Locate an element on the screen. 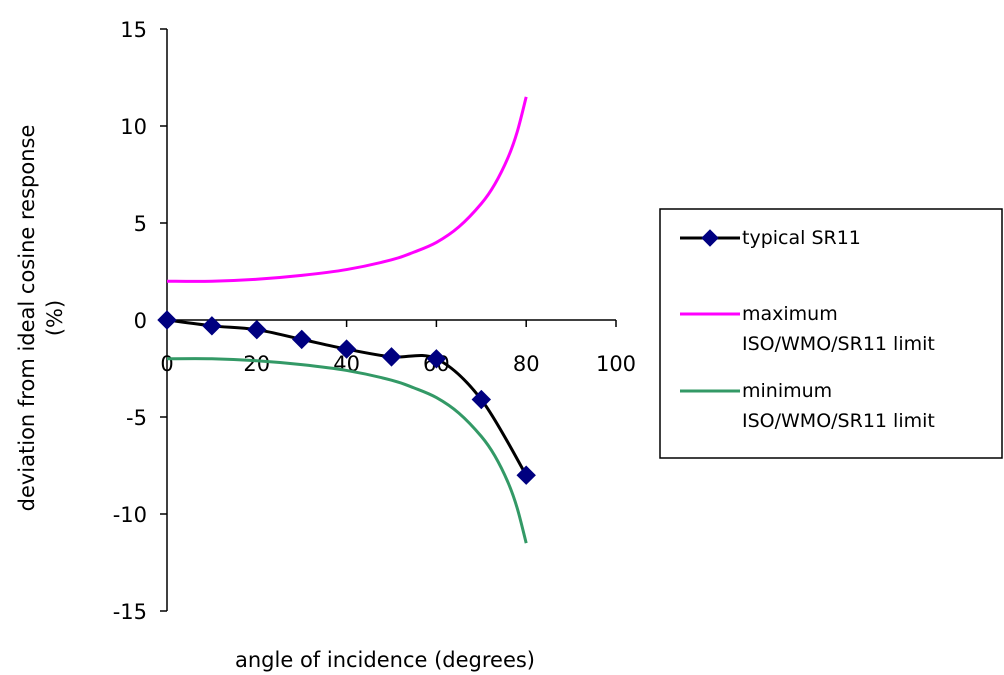 The height and width of the screenshot is (675, 1004). y-axis-title-line: (%) is located at coordinates (55, 318).